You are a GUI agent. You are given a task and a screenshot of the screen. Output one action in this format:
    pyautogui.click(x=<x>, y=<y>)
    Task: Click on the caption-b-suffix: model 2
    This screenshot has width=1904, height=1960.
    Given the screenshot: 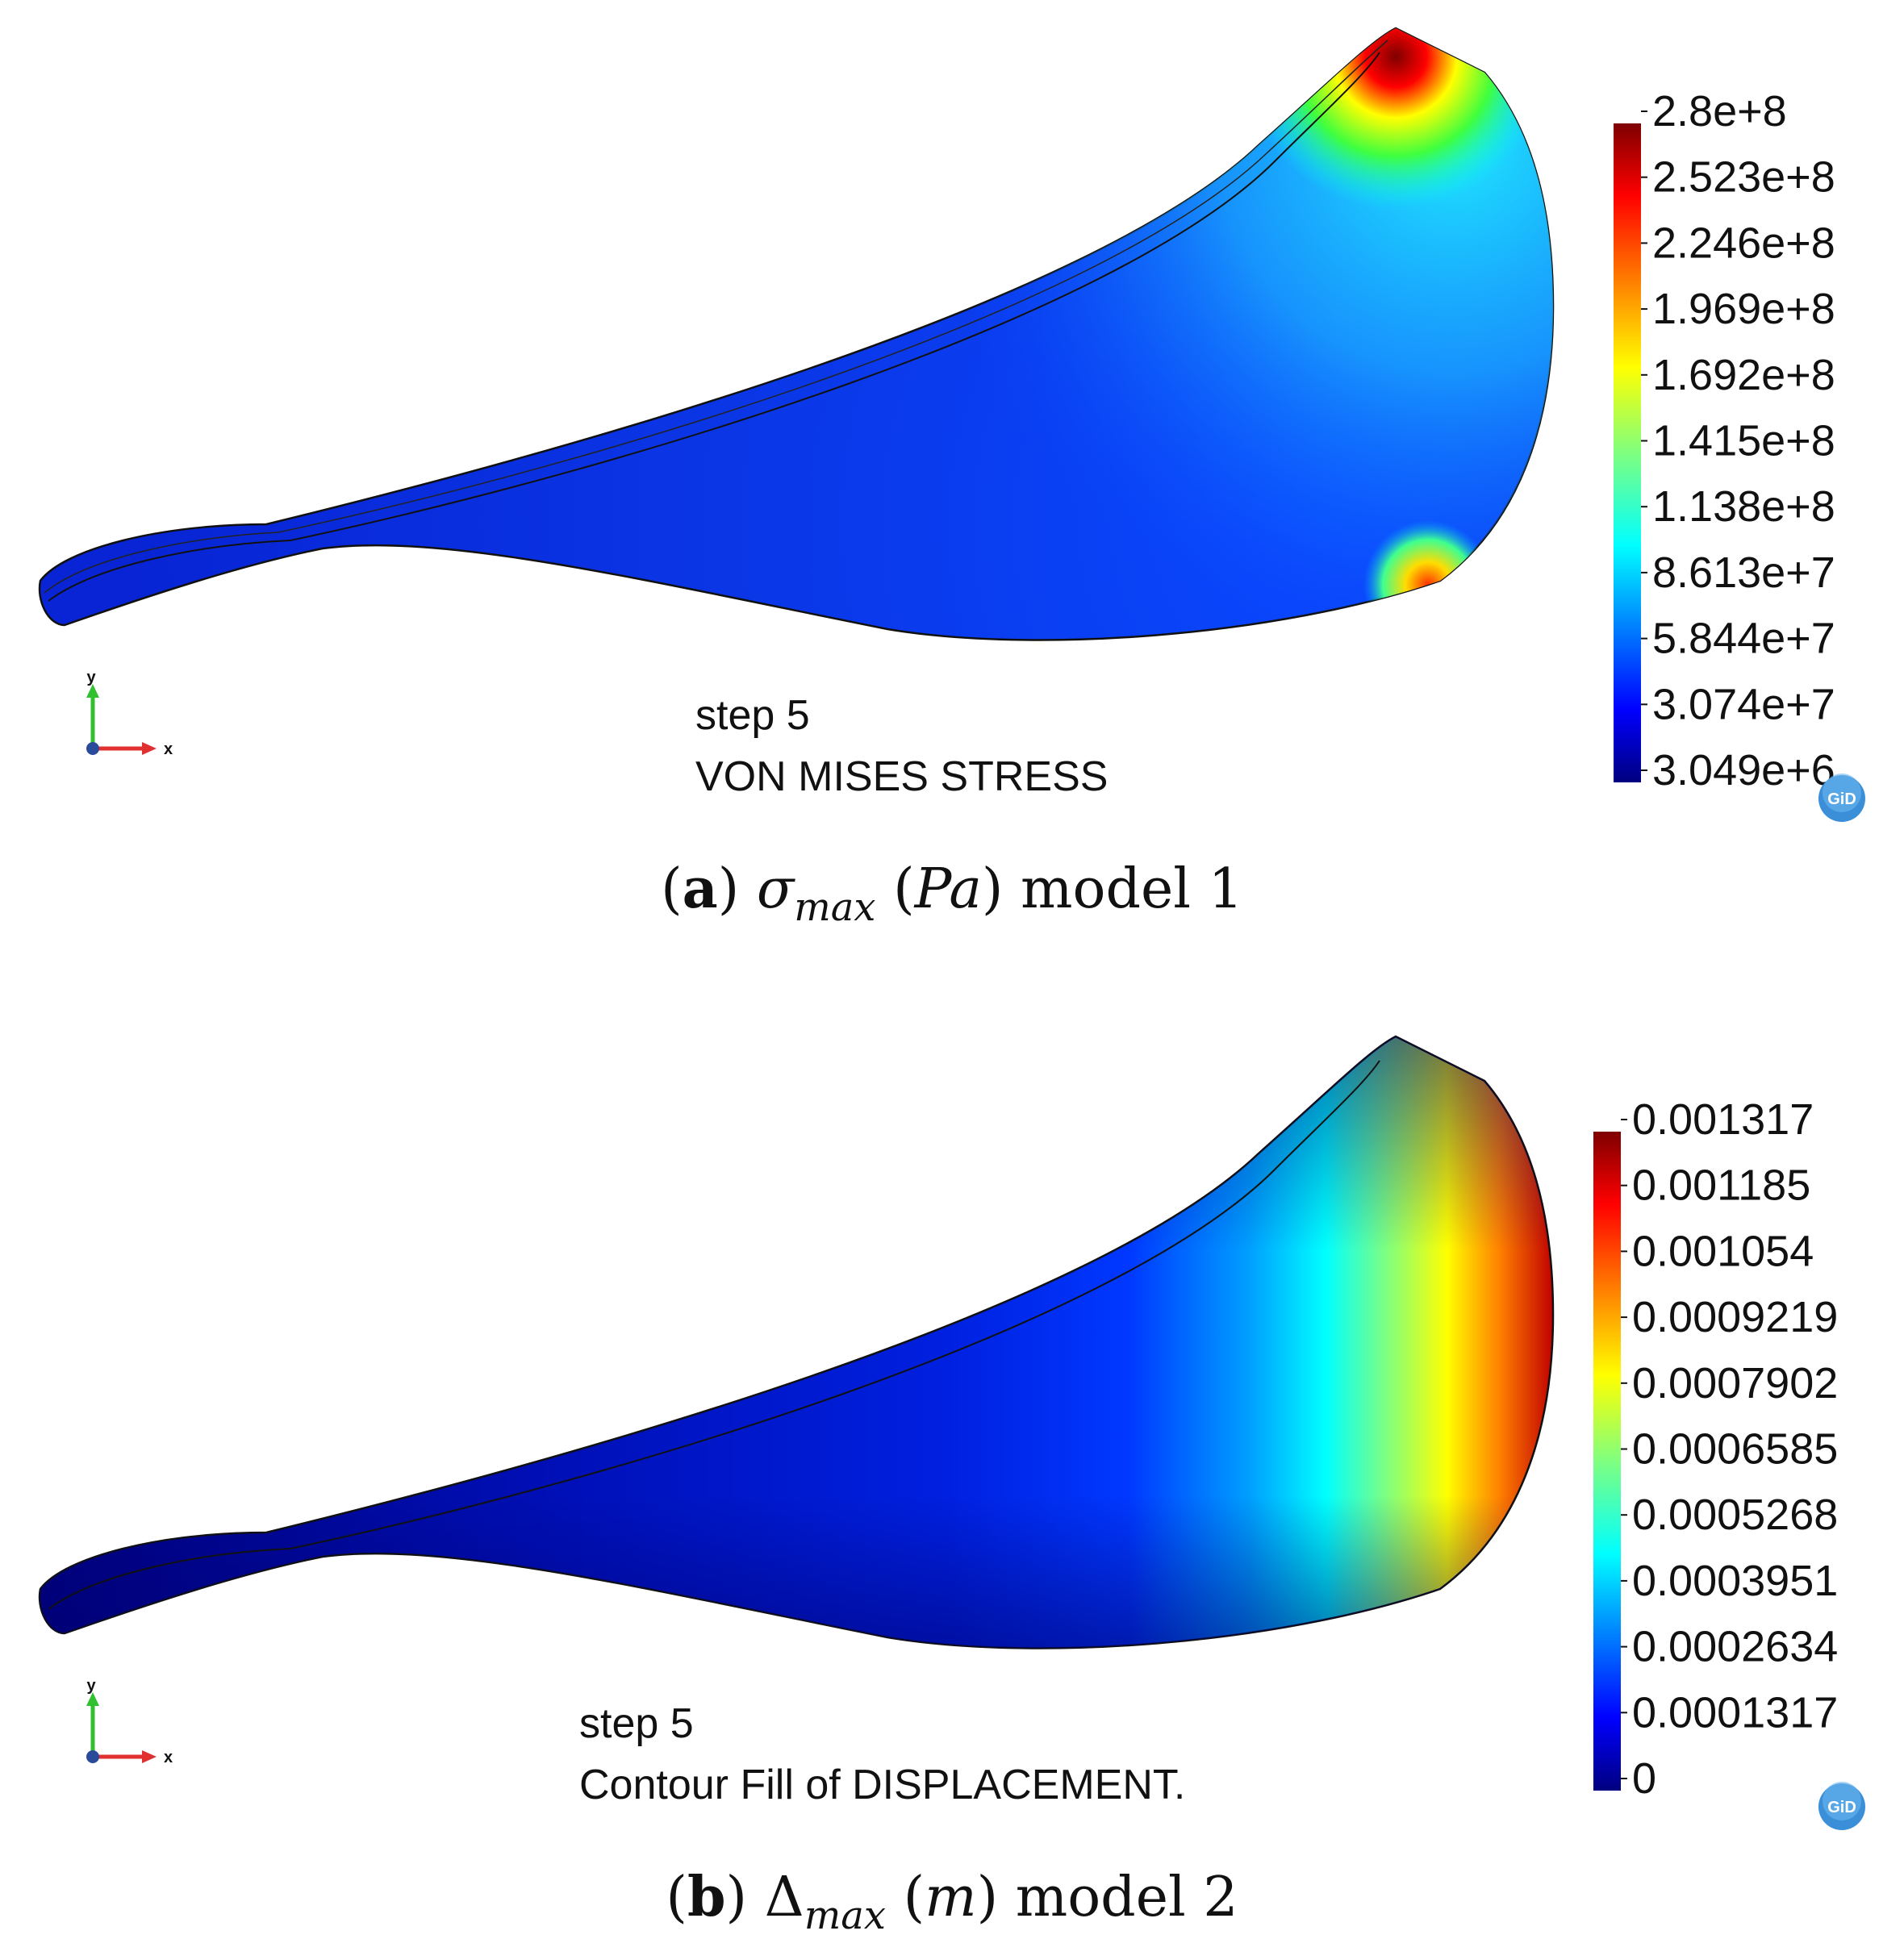 What is the action you would take?
    pyautogui.click(x=1127, y=1897)
    